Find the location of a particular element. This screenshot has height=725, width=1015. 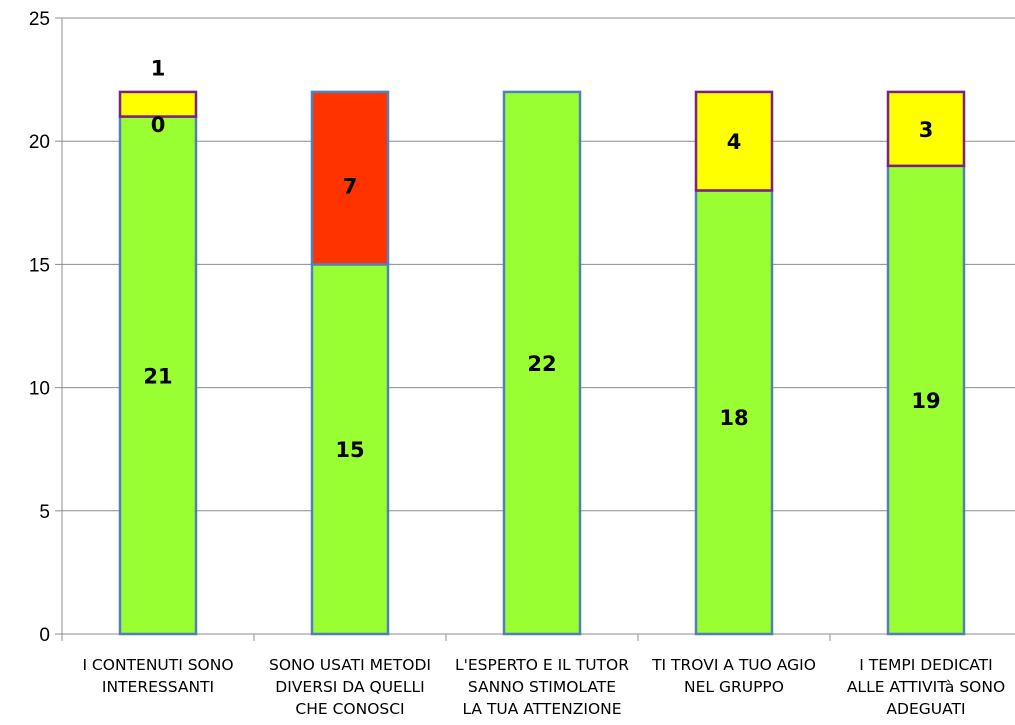

data-label: 4 is located at coordinates (734, 142).